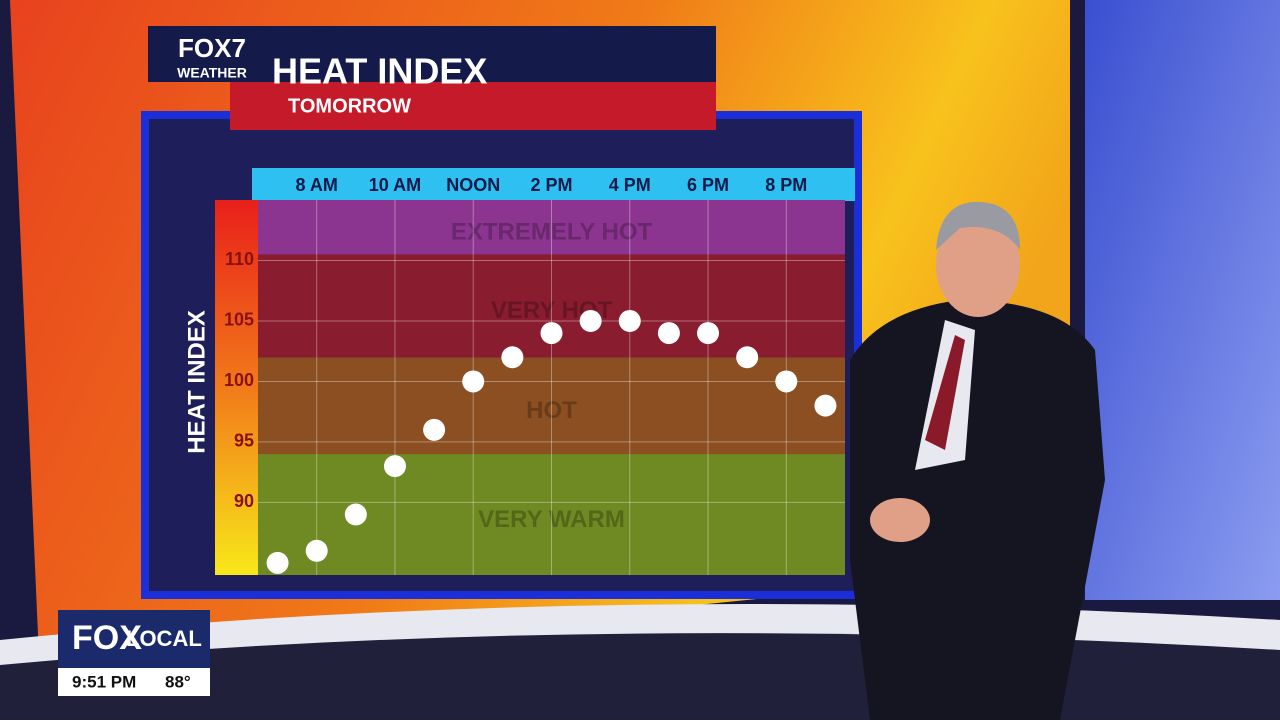 The image size is (1280, 725). Describe the element at coordinates (239, 259) in the screenshot. I see `y-tick-label: 110` at that location.